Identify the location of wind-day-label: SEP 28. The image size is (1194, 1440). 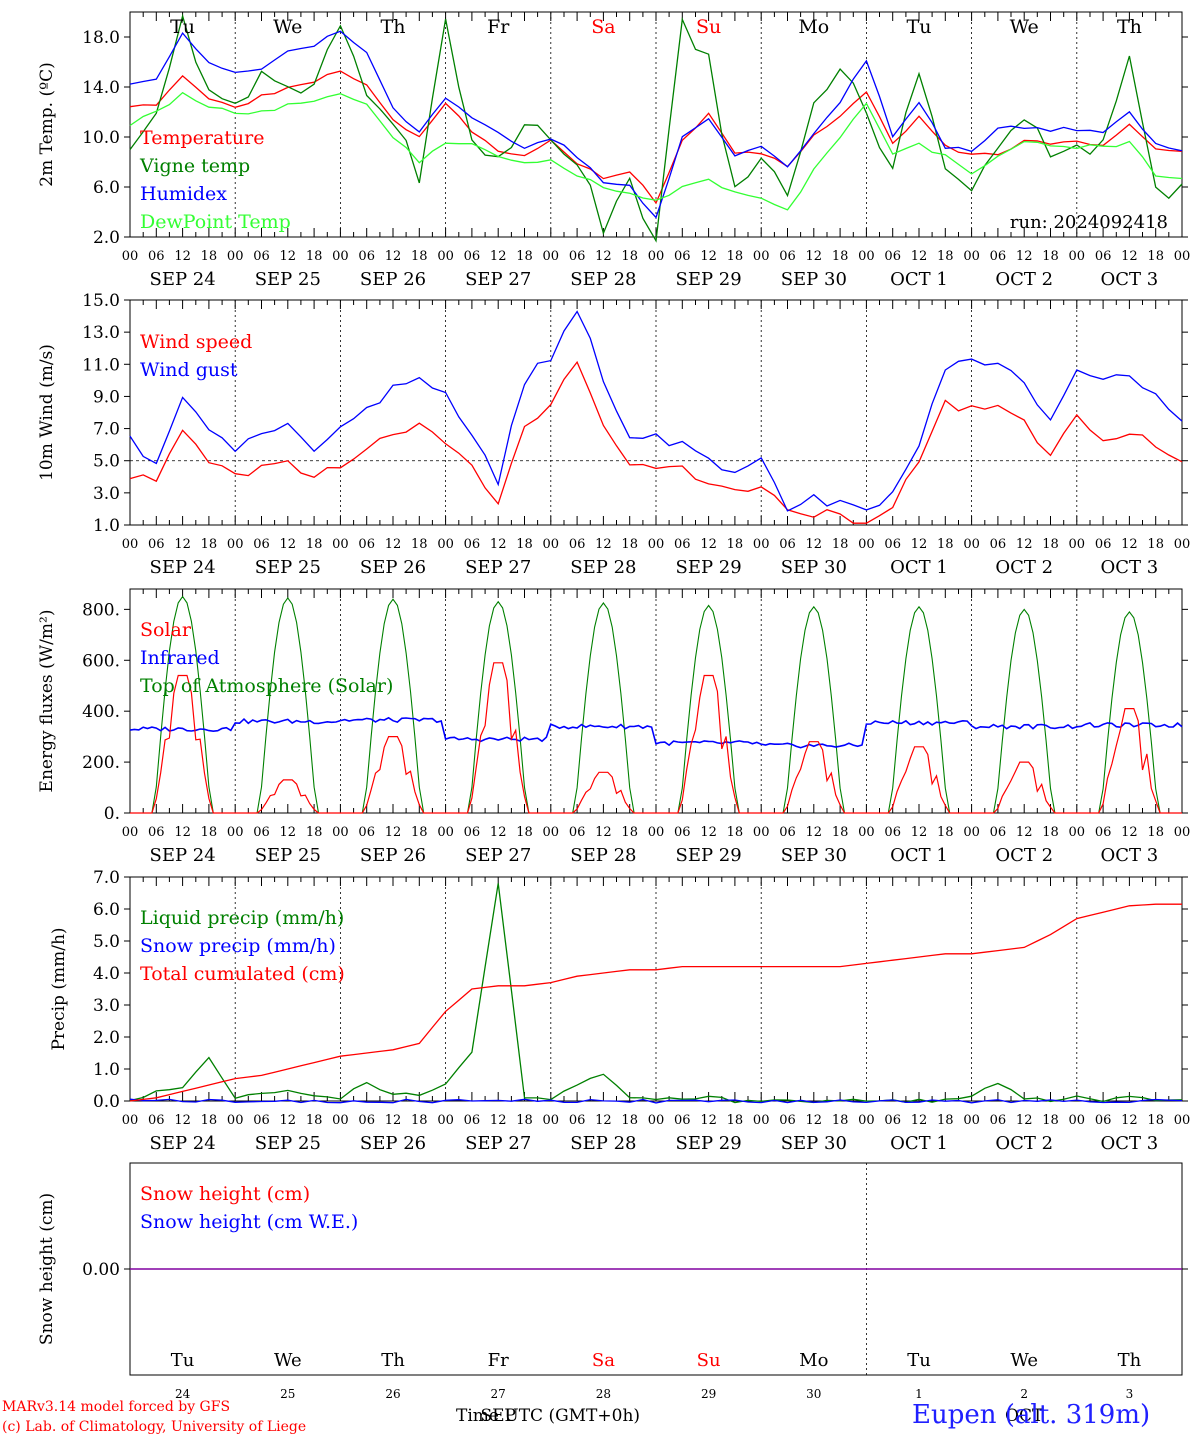
(603, 567).